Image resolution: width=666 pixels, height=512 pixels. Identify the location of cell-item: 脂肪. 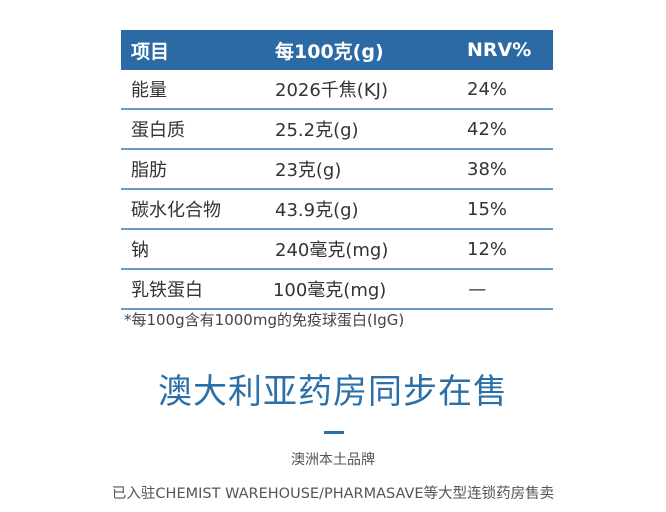
(149, 170).